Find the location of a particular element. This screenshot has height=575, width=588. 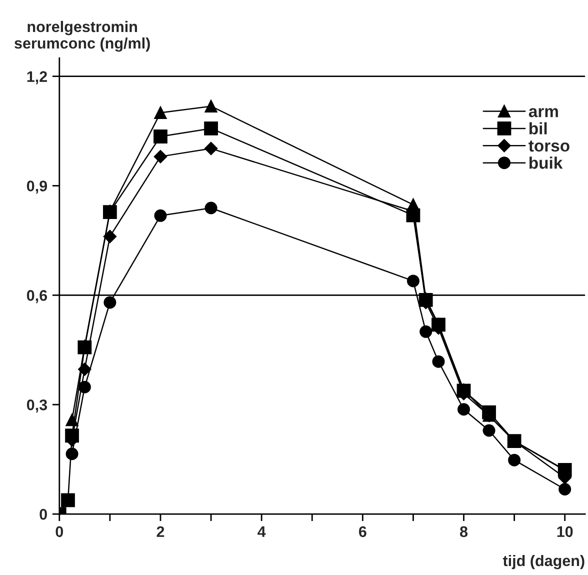

x-tick-label: 2 is located at coordinates (160, 531).